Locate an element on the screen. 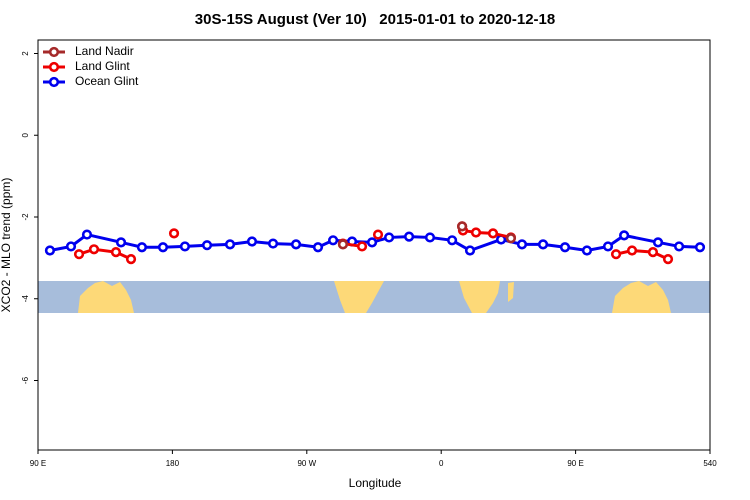  x-tick-label: 0 is located at coordinates (441, 463).